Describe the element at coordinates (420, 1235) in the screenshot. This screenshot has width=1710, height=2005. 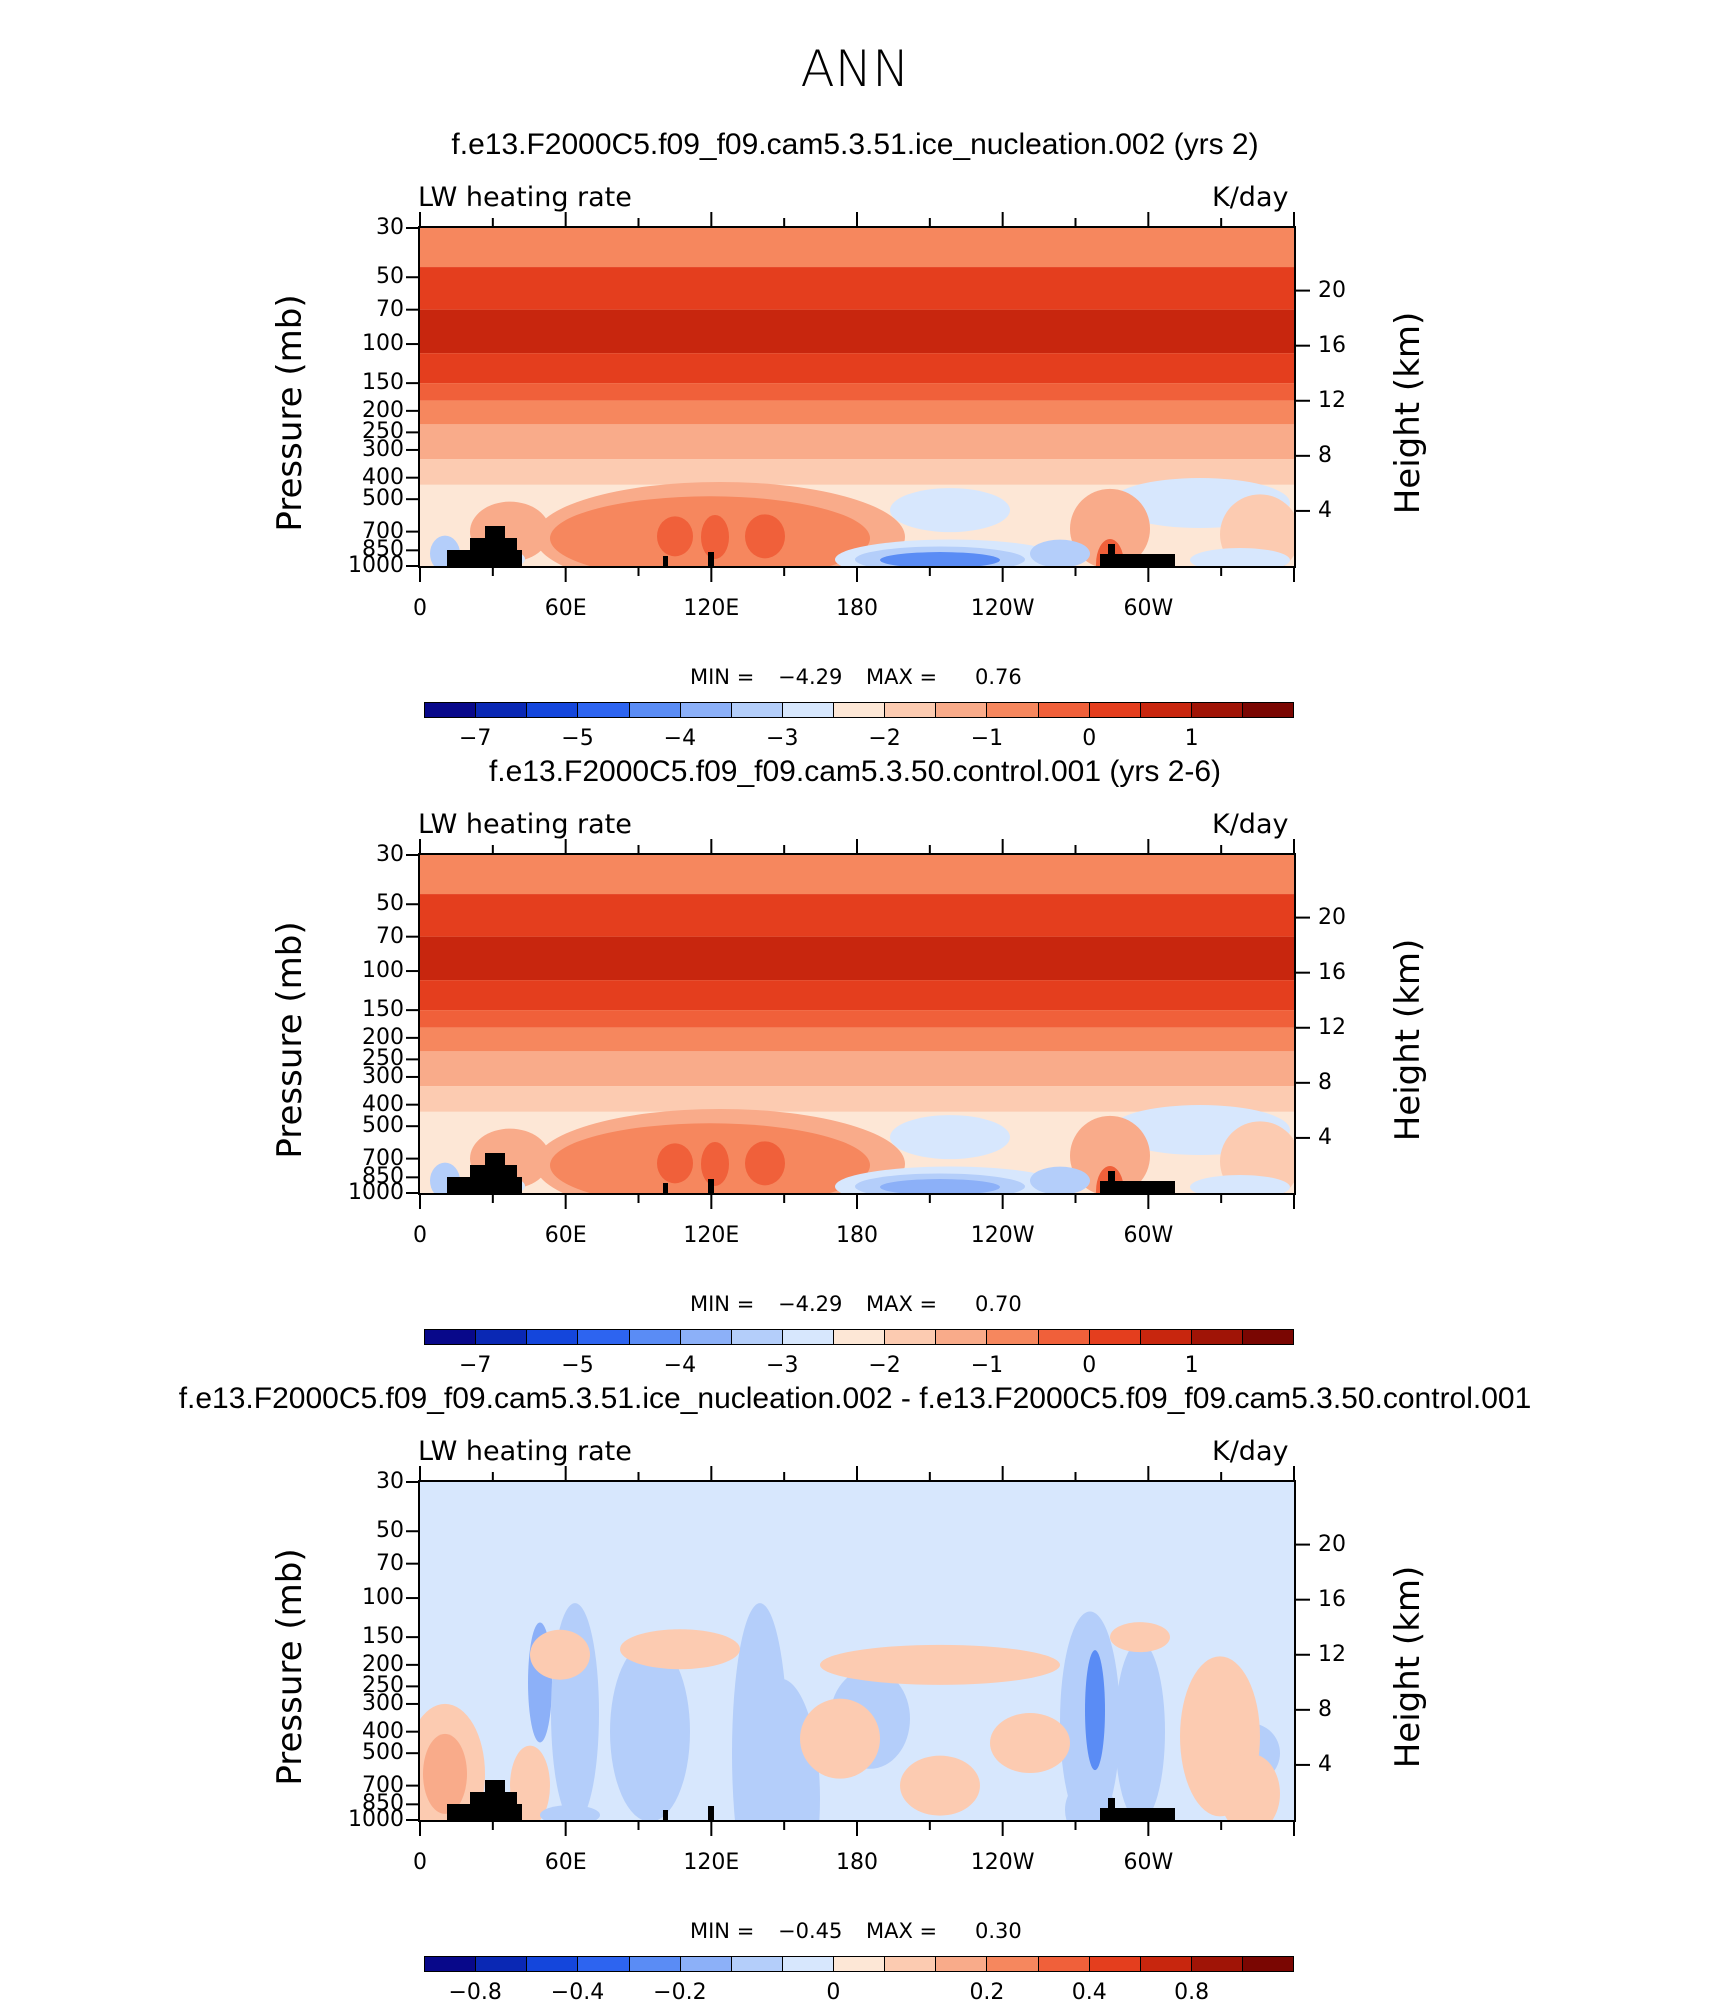
I see `x-tick-label: 0` at that location.